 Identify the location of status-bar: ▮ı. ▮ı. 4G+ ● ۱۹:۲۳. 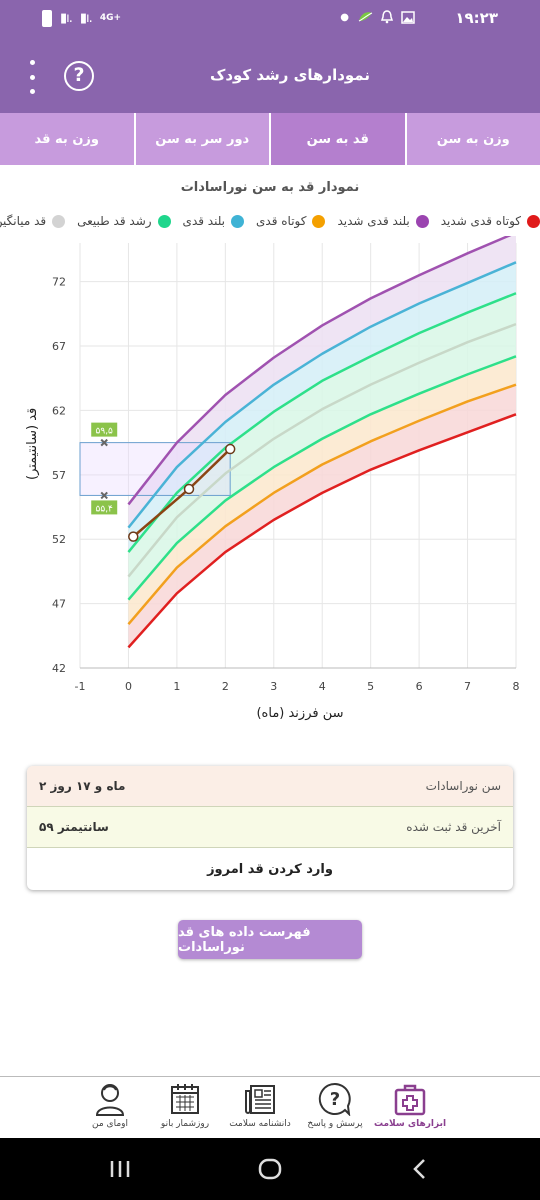
(270, 19).